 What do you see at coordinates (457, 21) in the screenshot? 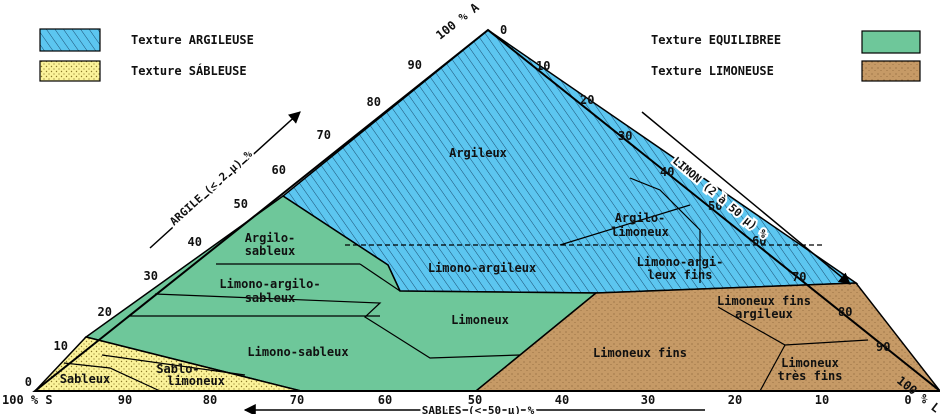
I see `corner-label-argile: 100 % A` at bounding box center [457, 21].